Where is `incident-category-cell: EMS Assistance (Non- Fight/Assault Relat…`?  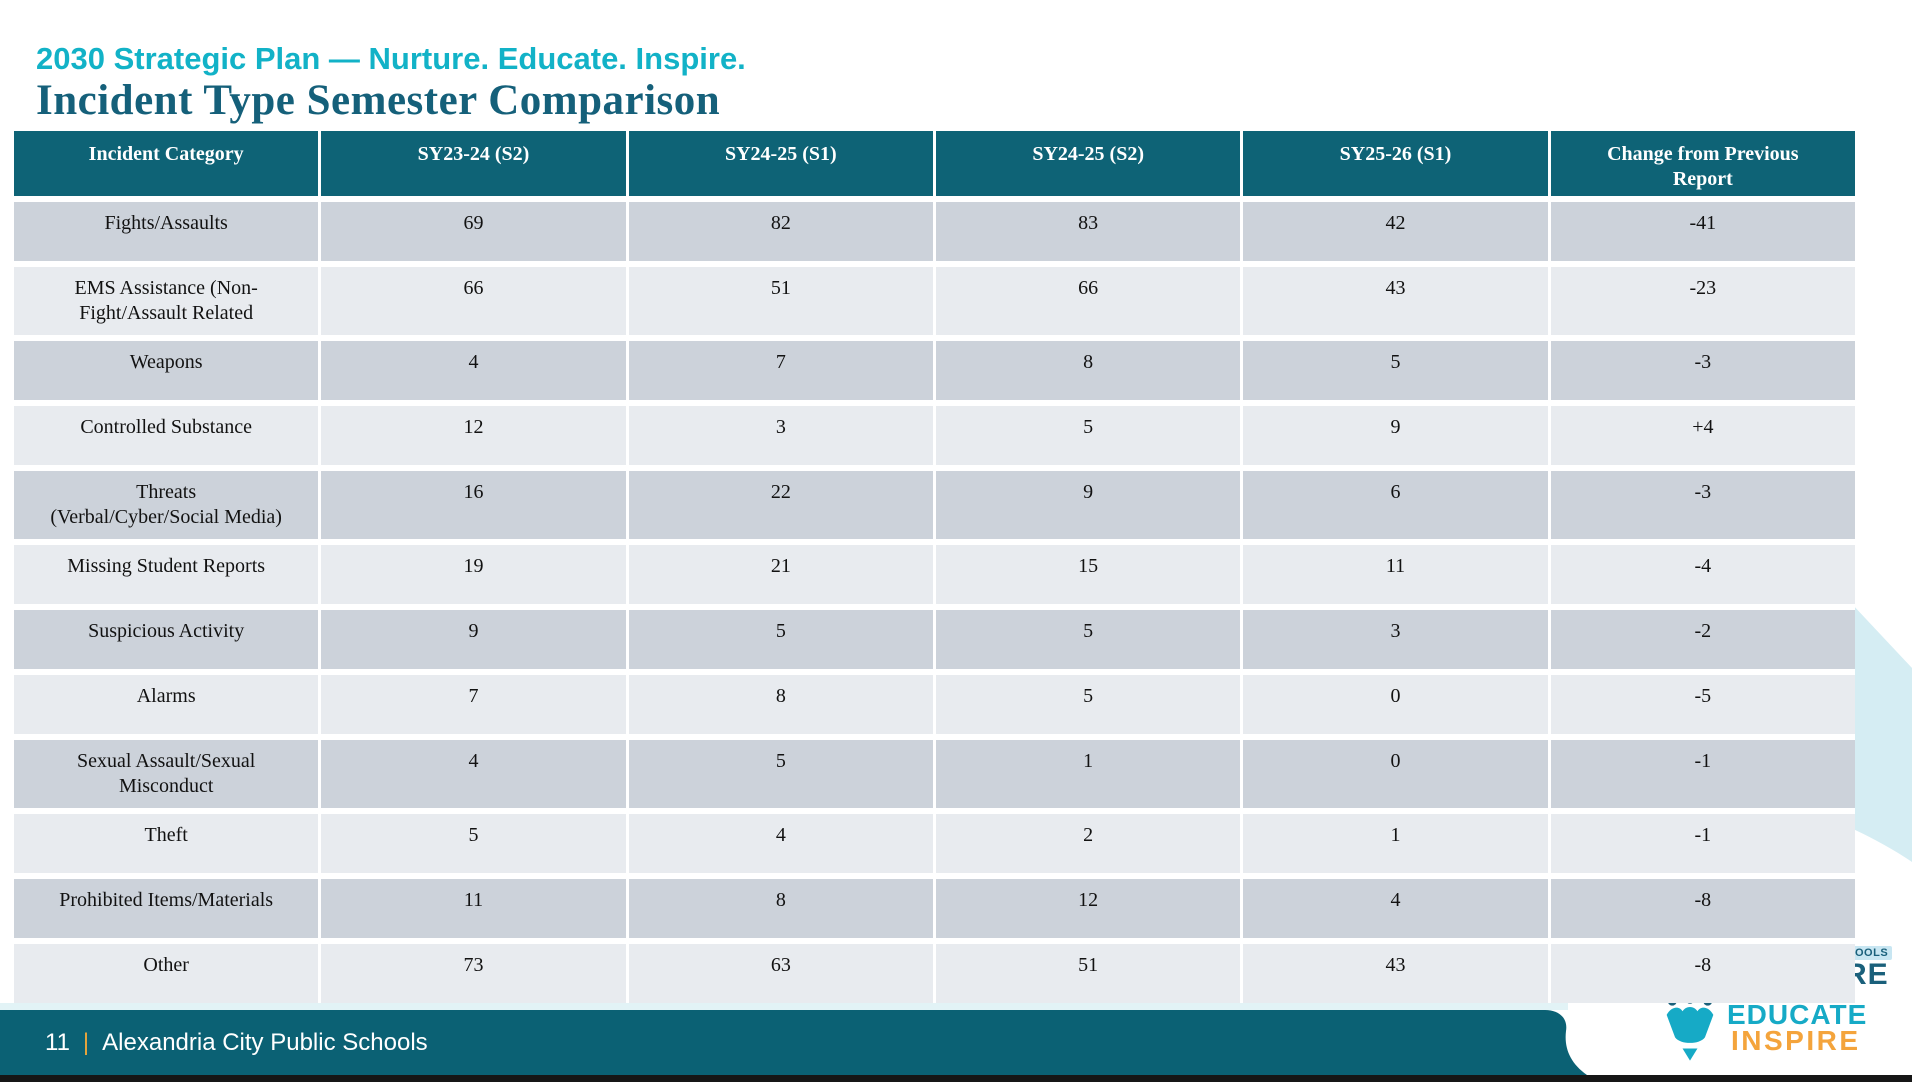
incident-category-cell: EMS Assistance (Non- Fight/Assault Relat… is located at coordinates (166, 301).